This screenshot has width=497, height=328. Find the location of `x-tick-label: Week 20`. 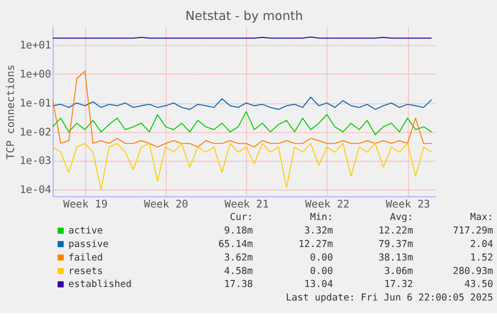

x-tick-label: Week 20 is located at coordinates (166, 204).